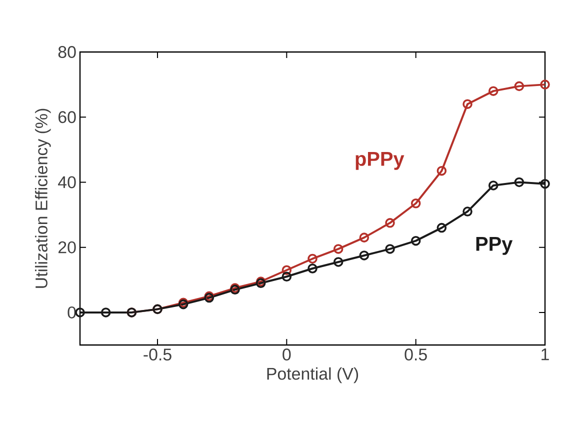 The image size is (569, 430). I want to click on x-axis-title: Potential (V), so click(312, 375).